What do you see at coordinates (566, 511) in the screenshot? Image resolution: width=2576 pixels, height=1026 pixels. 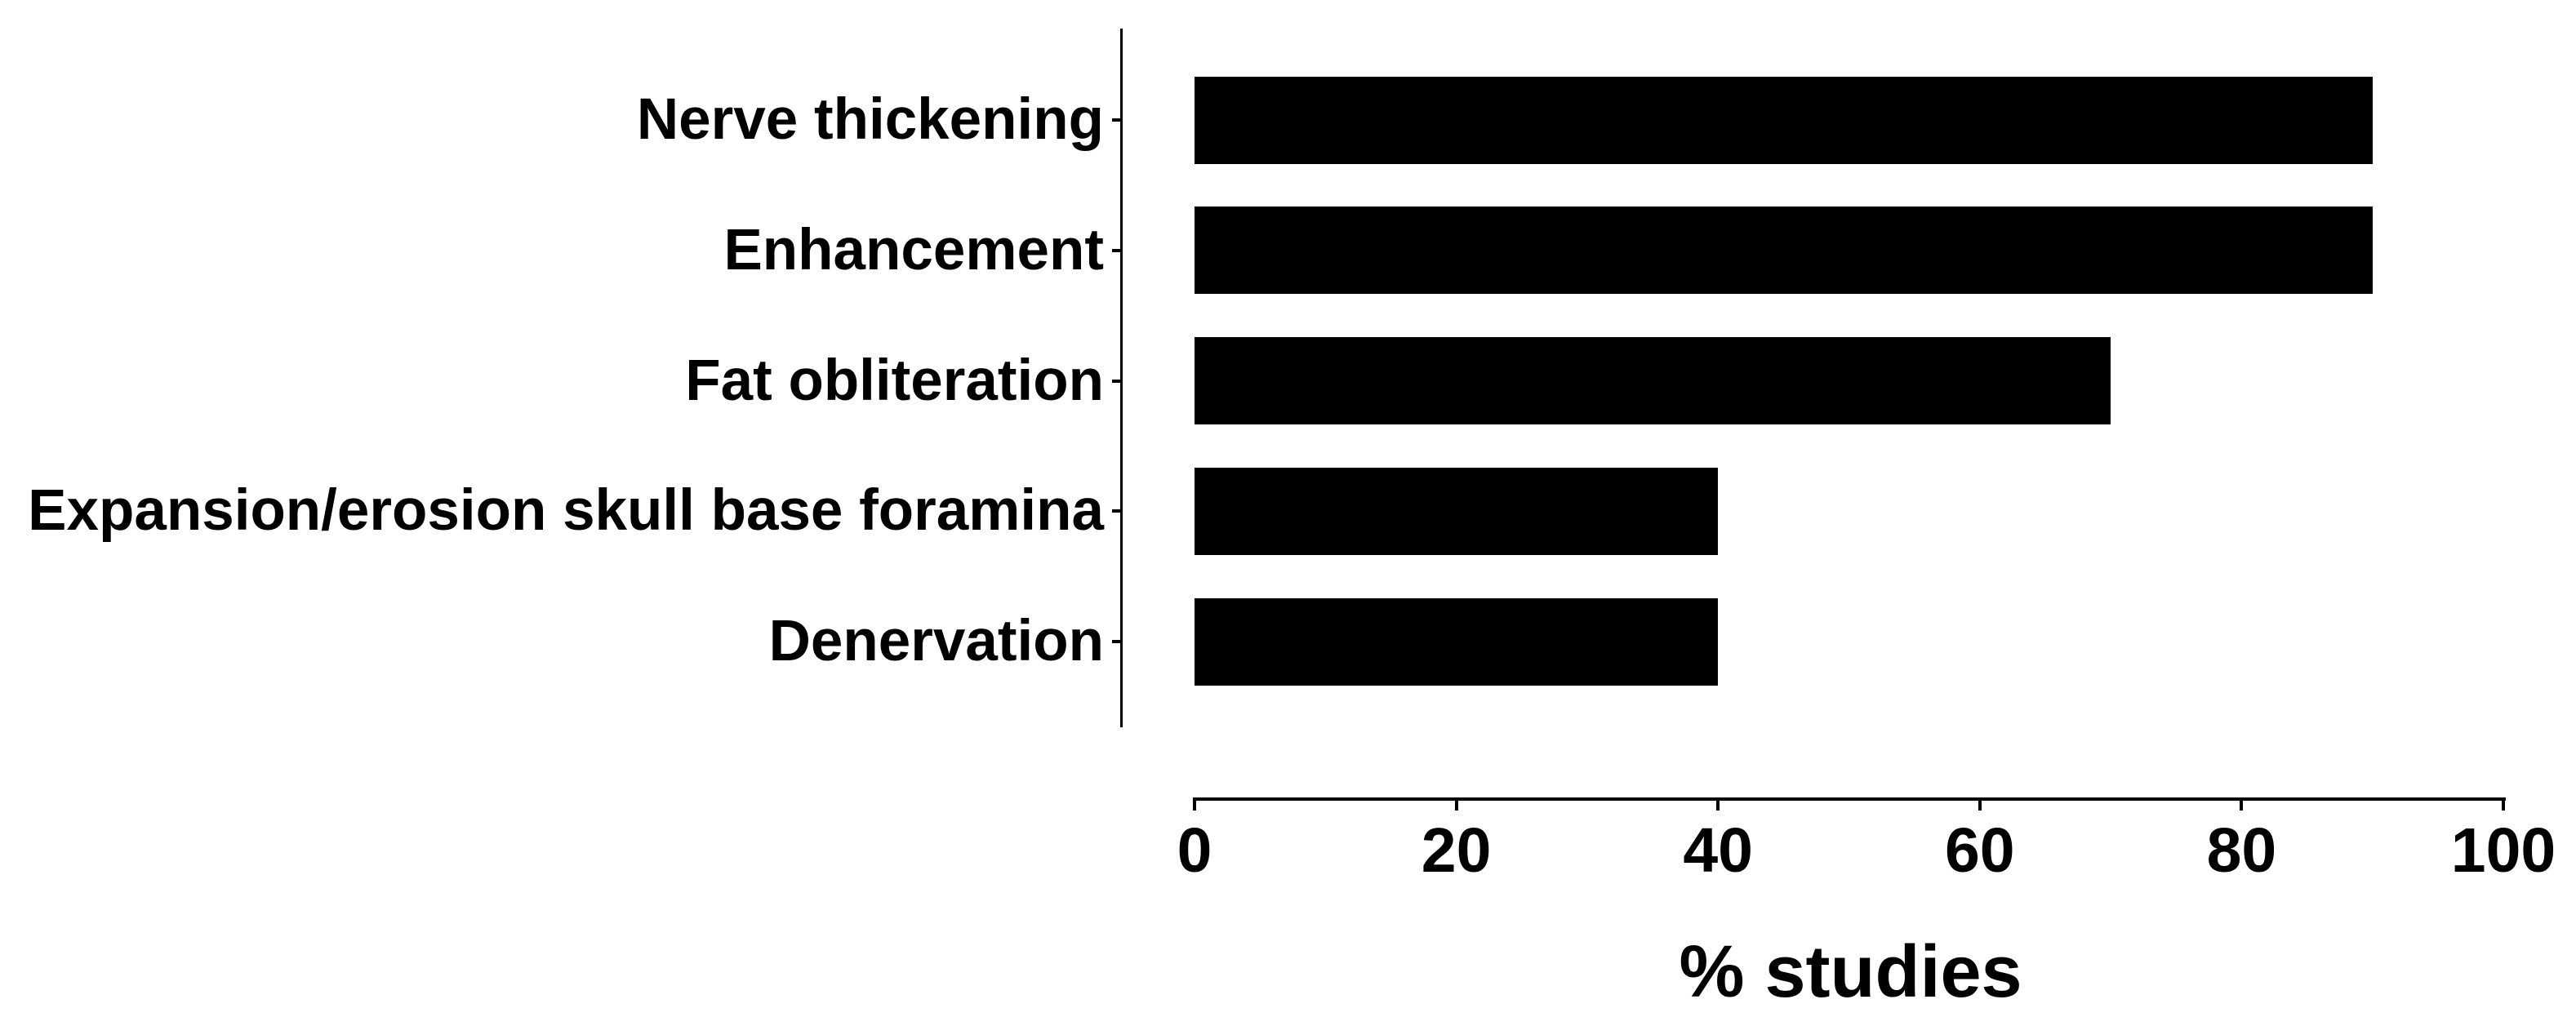 I see `category-label: Expansion/erosion skull base foramina` at bounding box center [566, 511].